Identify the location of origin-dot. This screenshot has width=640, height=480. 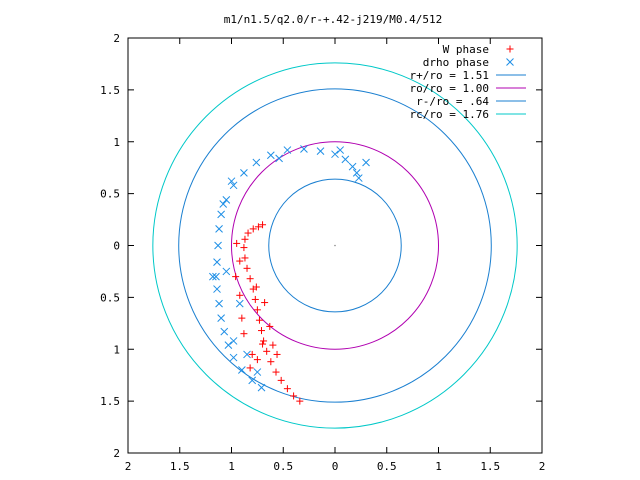
(335, 245).